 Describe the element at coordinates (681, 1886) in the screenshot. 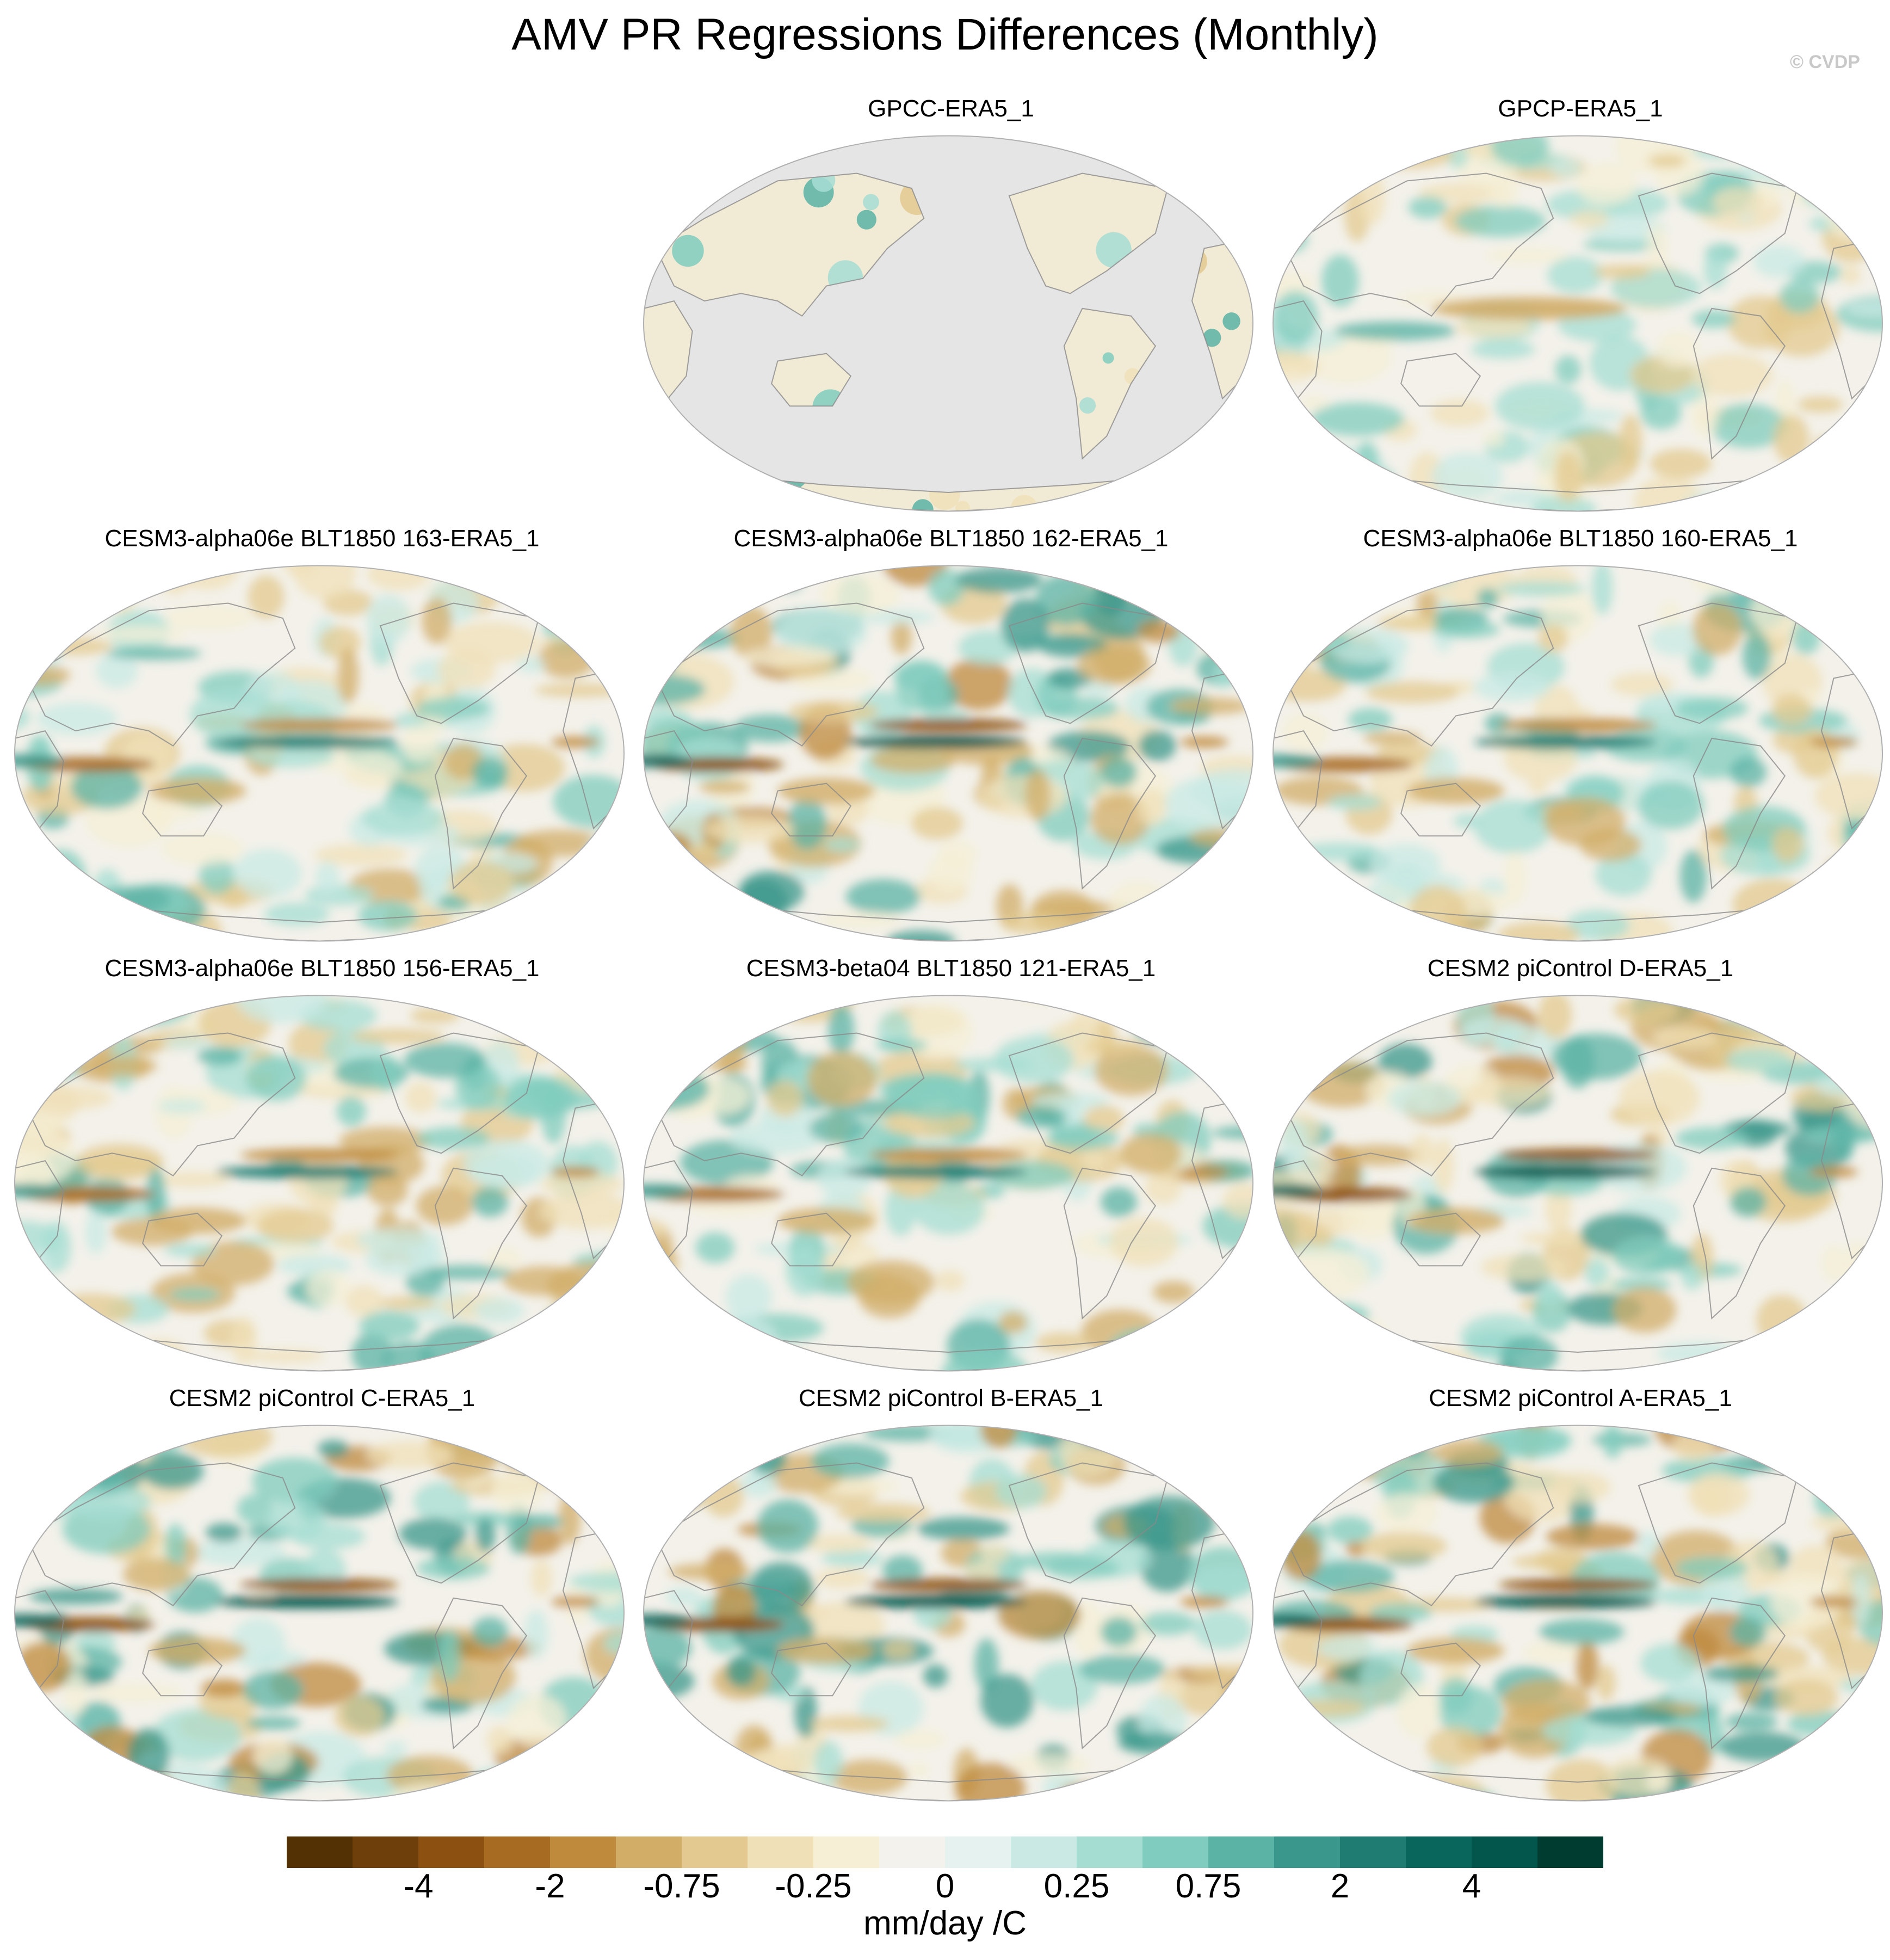

I see `colorbar-tick-label: -0.75` at that location.